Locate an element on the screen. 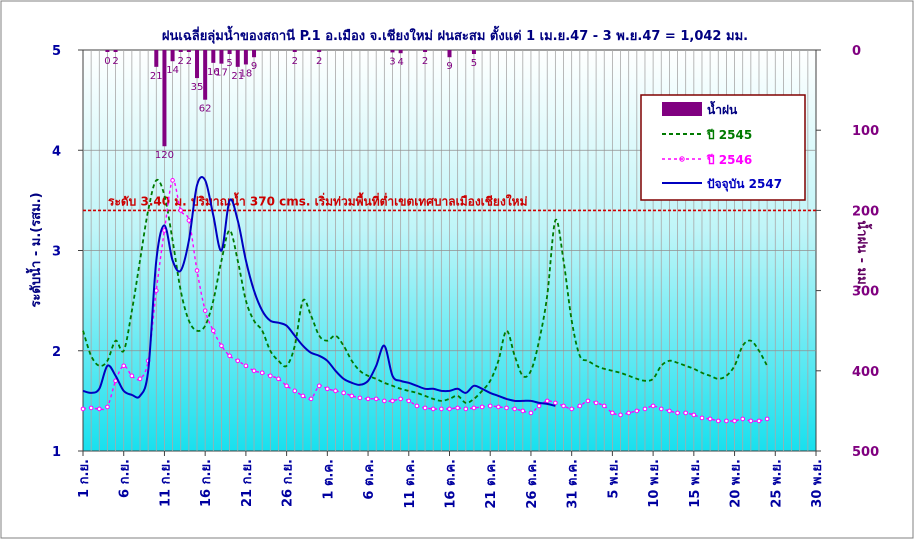  rain-bar-label: 0 is located at coordinates (107, 61).